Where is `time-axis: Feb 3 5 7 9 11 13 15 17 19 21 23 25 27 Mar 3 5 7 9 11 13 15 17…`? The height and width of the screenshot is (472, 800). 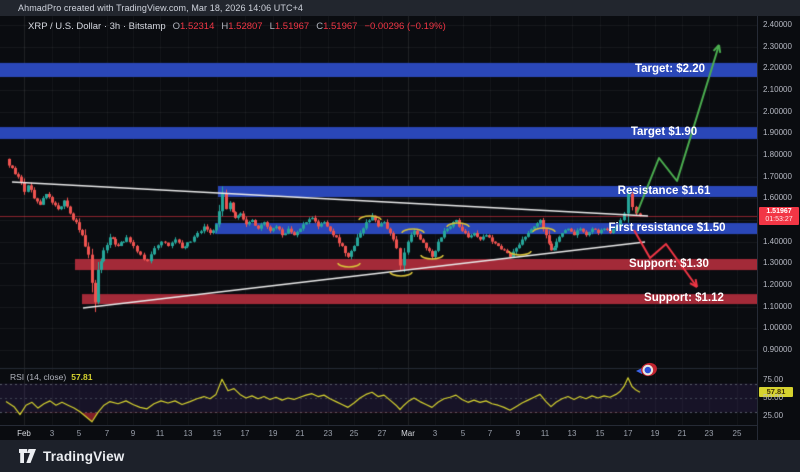 time-axis: Feb 3 5 7 9 11 13 15 17 19 21 23 25 27 Mar 3 5 7 9 11 13 15 17… is located at coordinates (378, 433).